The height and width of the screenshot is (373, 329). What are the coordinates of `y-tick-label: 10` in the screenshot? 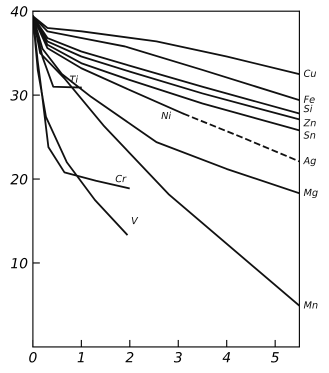 It's located at (19, 263).